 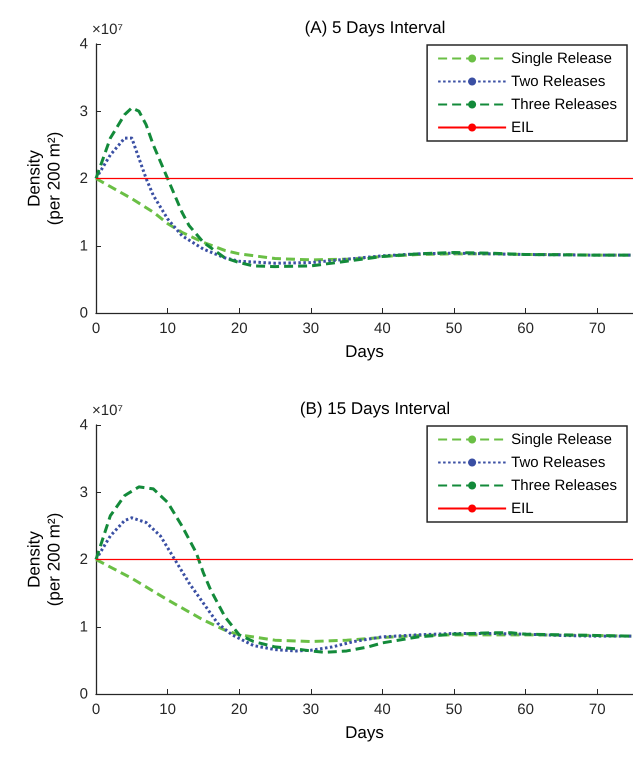 What do you see at coordinates (375, 27) in the screenshot?
I see `chart-title: (A) 5 Days Interval` at bounding box center [375, 27].